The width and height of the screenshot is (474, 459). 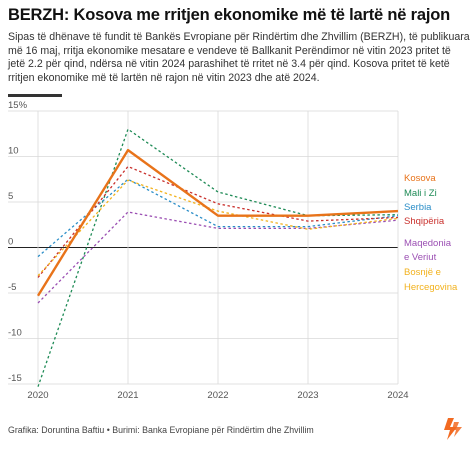 I want to click on legend-entry: Maqedonia, so click(x=428, y=243).